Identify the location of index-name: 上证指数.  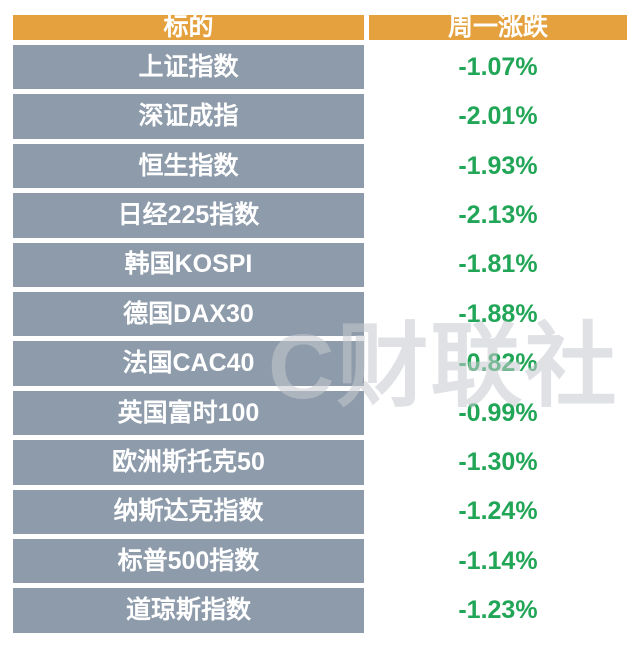
(188, 67).